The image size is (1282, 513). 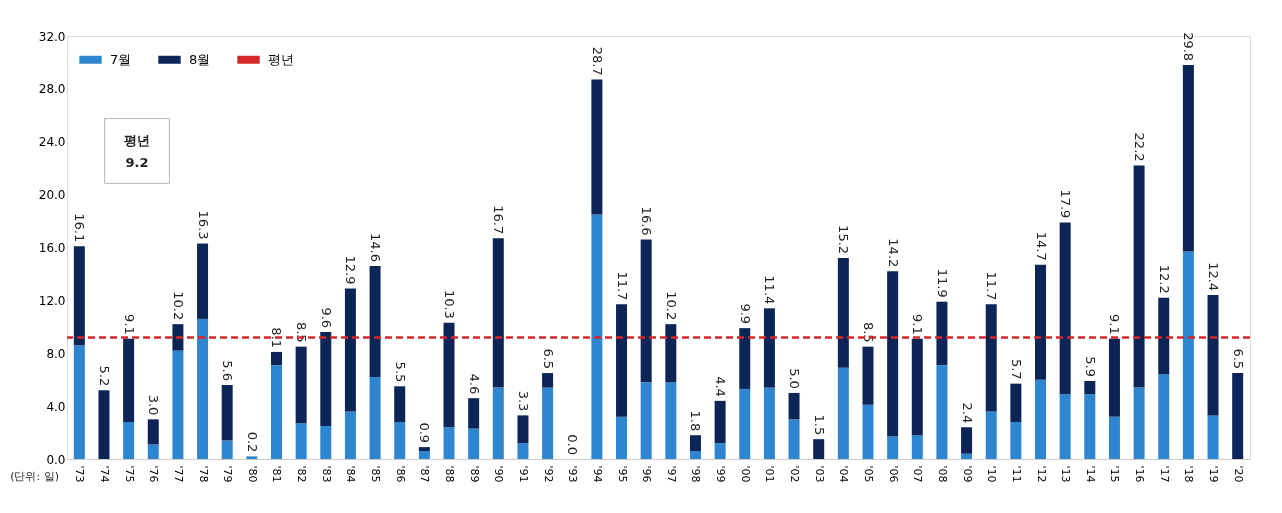 What do you see at coordinates (277, 474) in the screenshot?
I see `x-tick-label: '81` at bounding box center [277, 474].